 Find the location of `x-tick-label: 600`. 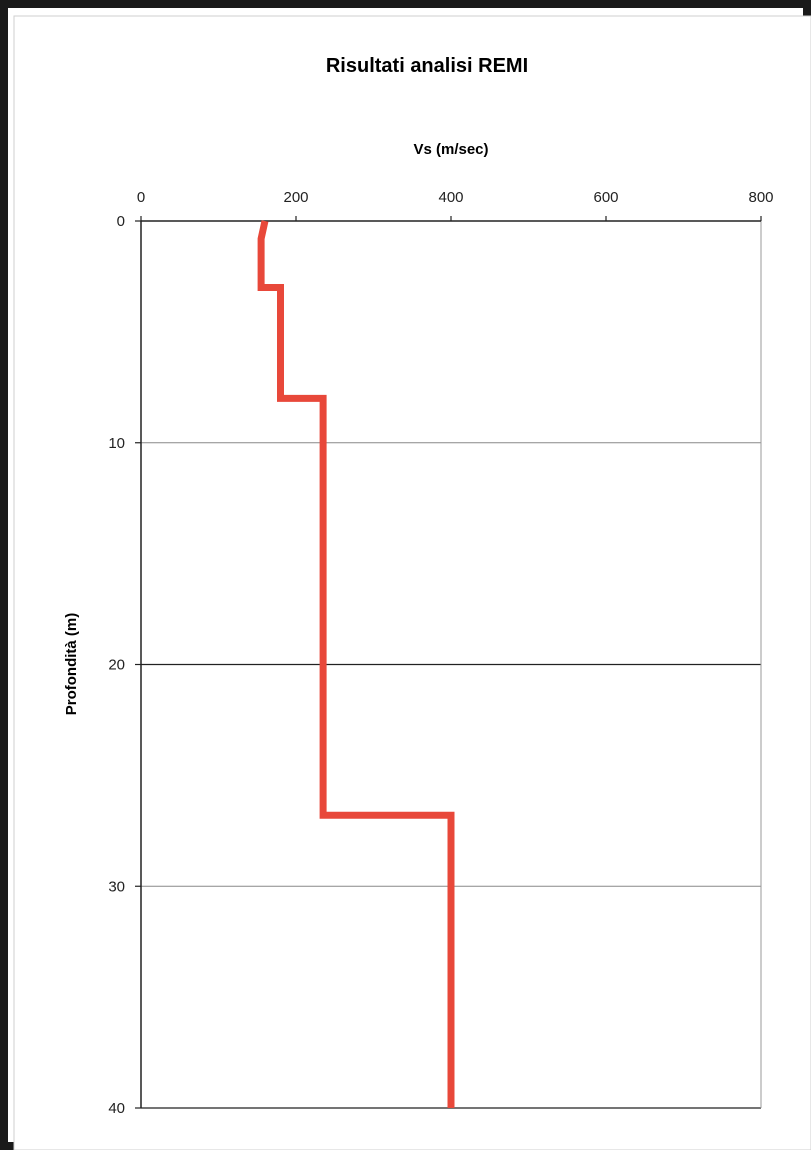

x-tick-label: 600 is located at coordinates (605, 197).